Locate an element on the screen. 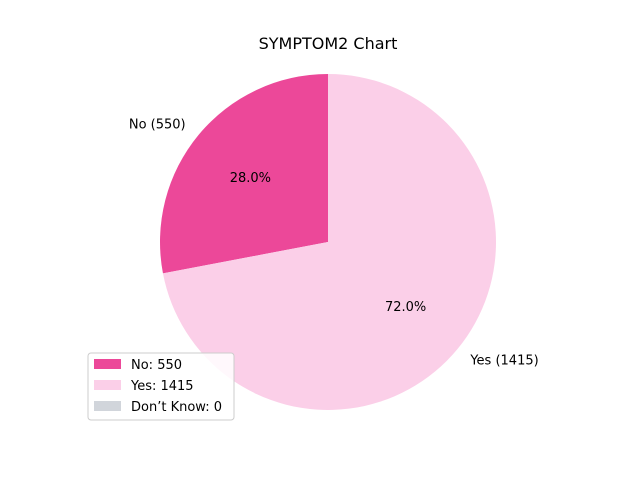 This screenshot has width=640, height=480. legend-swatch-don-t-know is located at coordinates (107, 406).